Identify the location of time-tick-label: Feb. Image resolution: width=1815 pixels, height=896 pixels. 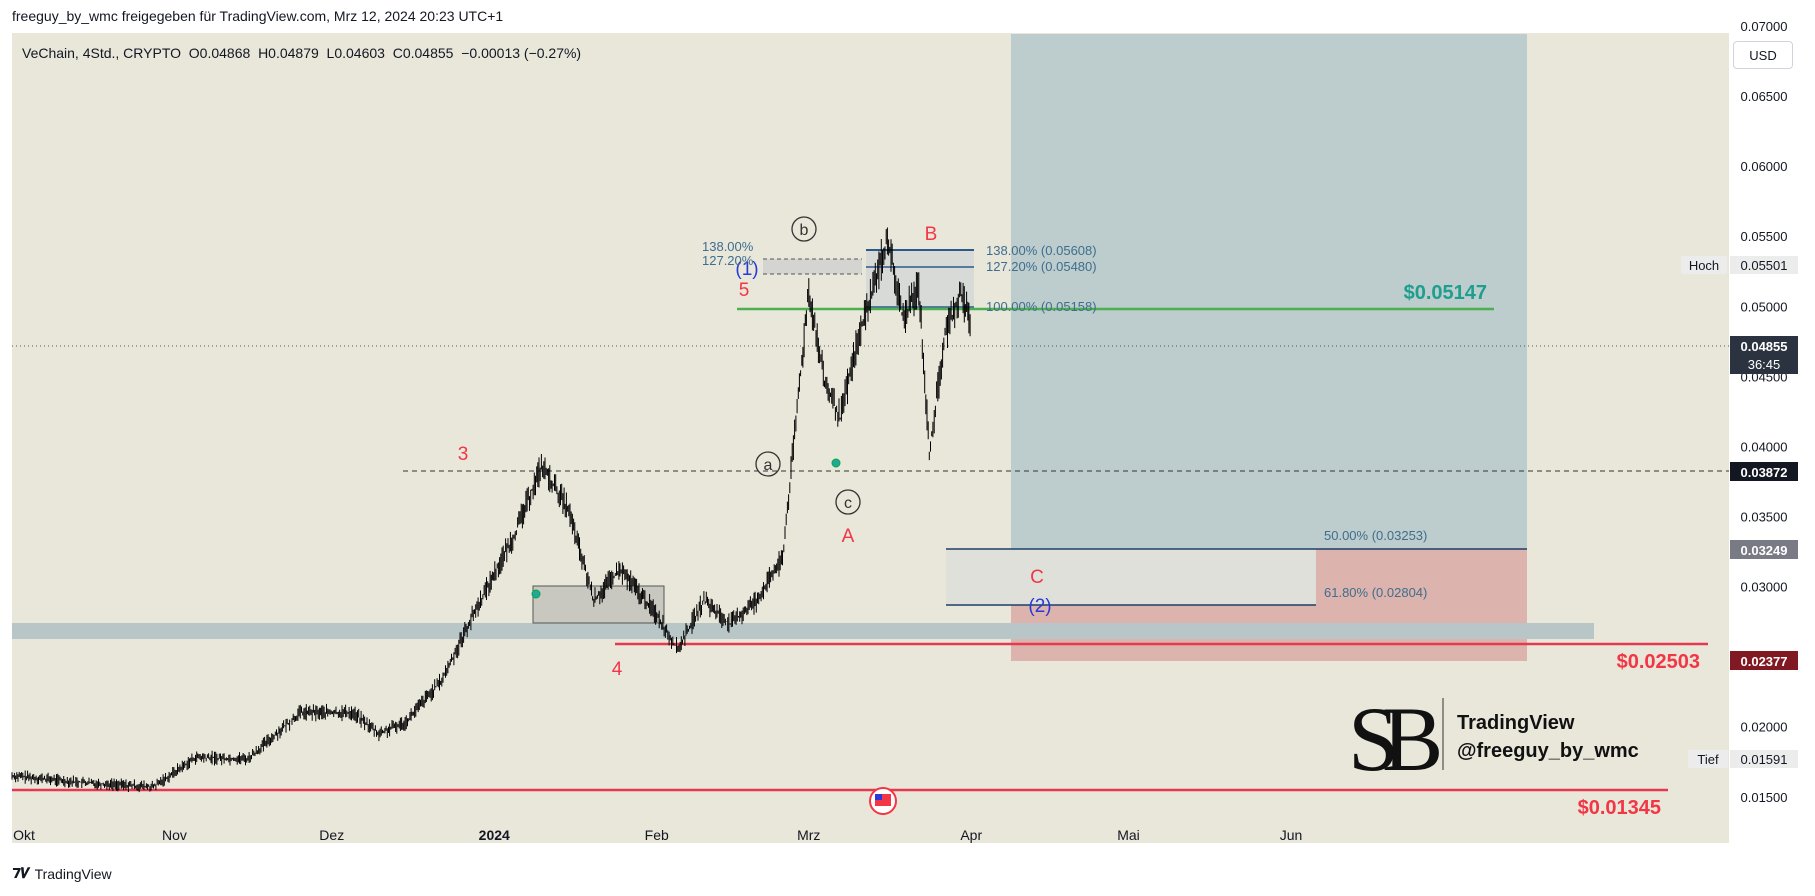
(657, 835).